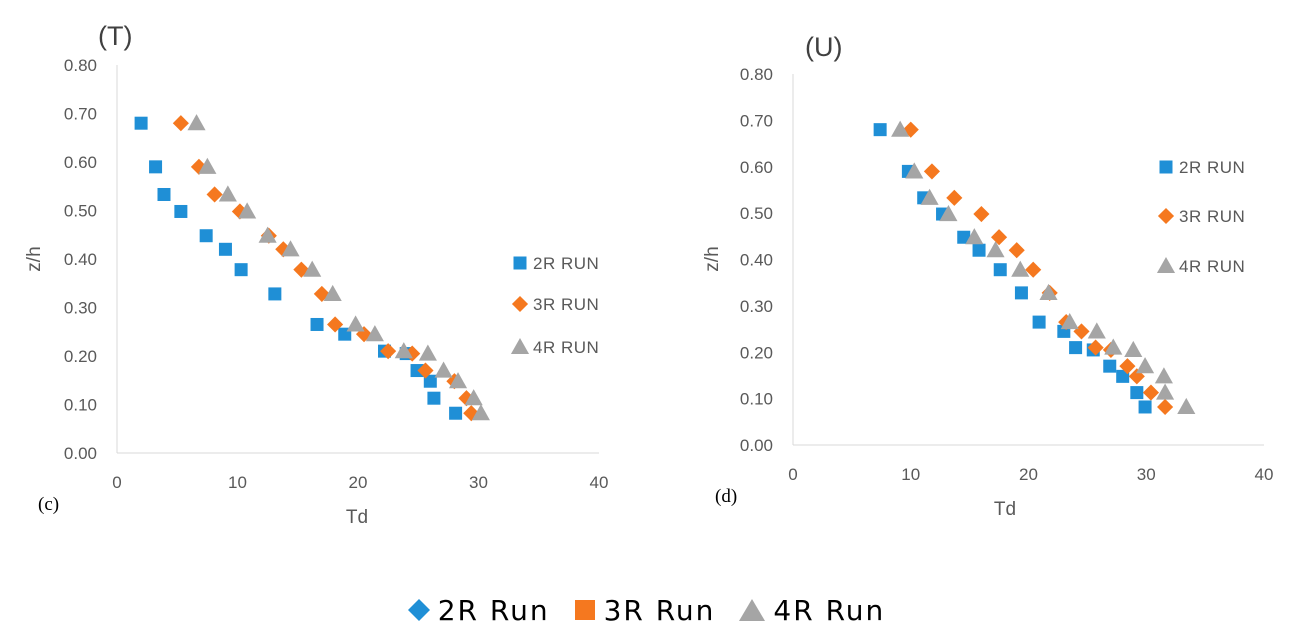 The image size is (1291, 641). What do you see at coordinates (48, 504) in the screenshot?
I see `panel-label: (c)` at bounding box center [48, 504].